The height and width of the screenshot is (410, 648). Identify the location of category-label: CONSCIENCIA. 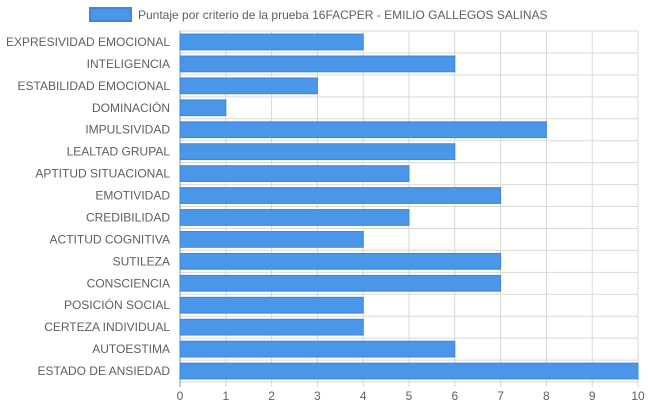
(128, 283).